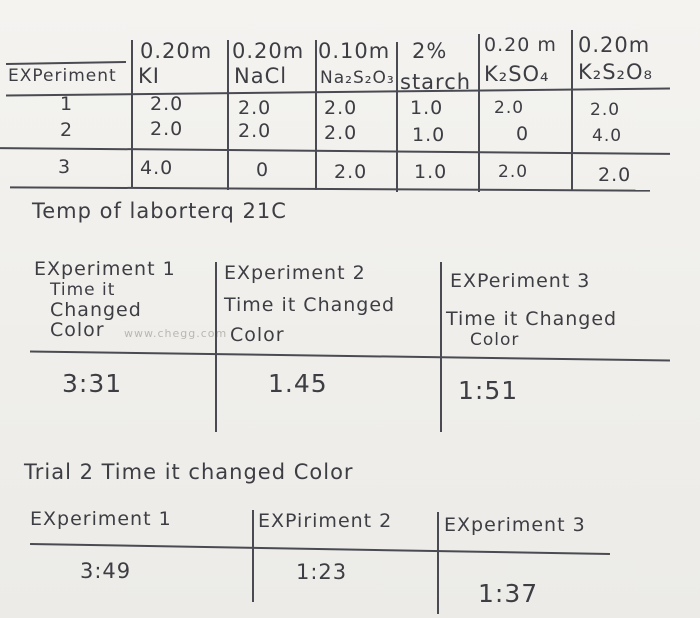  Describe the element at coordinates (430, 51) in the screenshot. I see `conc-starch: 2%` at that location.